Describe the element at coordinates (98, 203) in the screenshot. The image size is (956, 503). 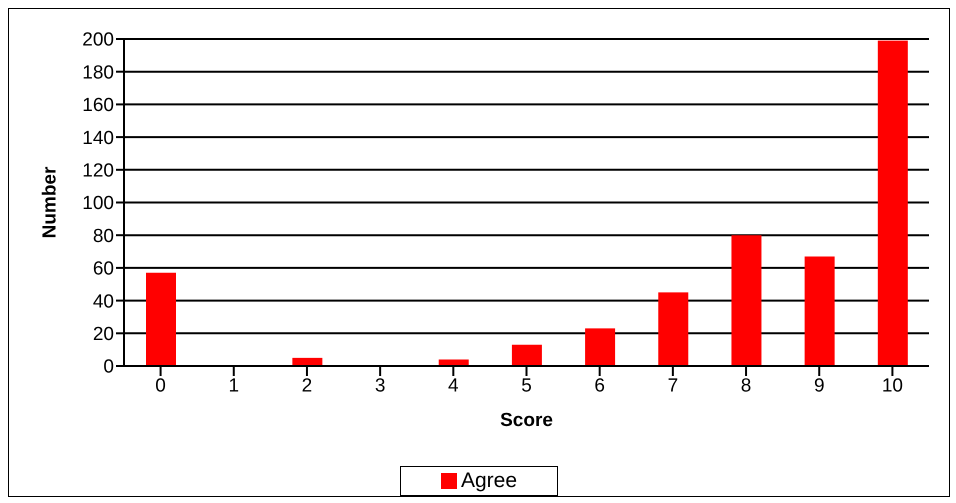
I see `y-tick-label: 100` at that location.